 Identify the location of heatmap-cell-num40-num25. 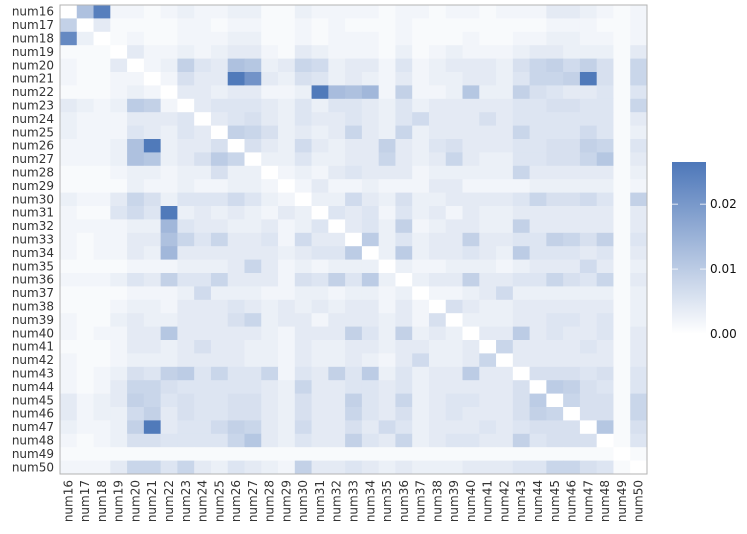
(219, 333).